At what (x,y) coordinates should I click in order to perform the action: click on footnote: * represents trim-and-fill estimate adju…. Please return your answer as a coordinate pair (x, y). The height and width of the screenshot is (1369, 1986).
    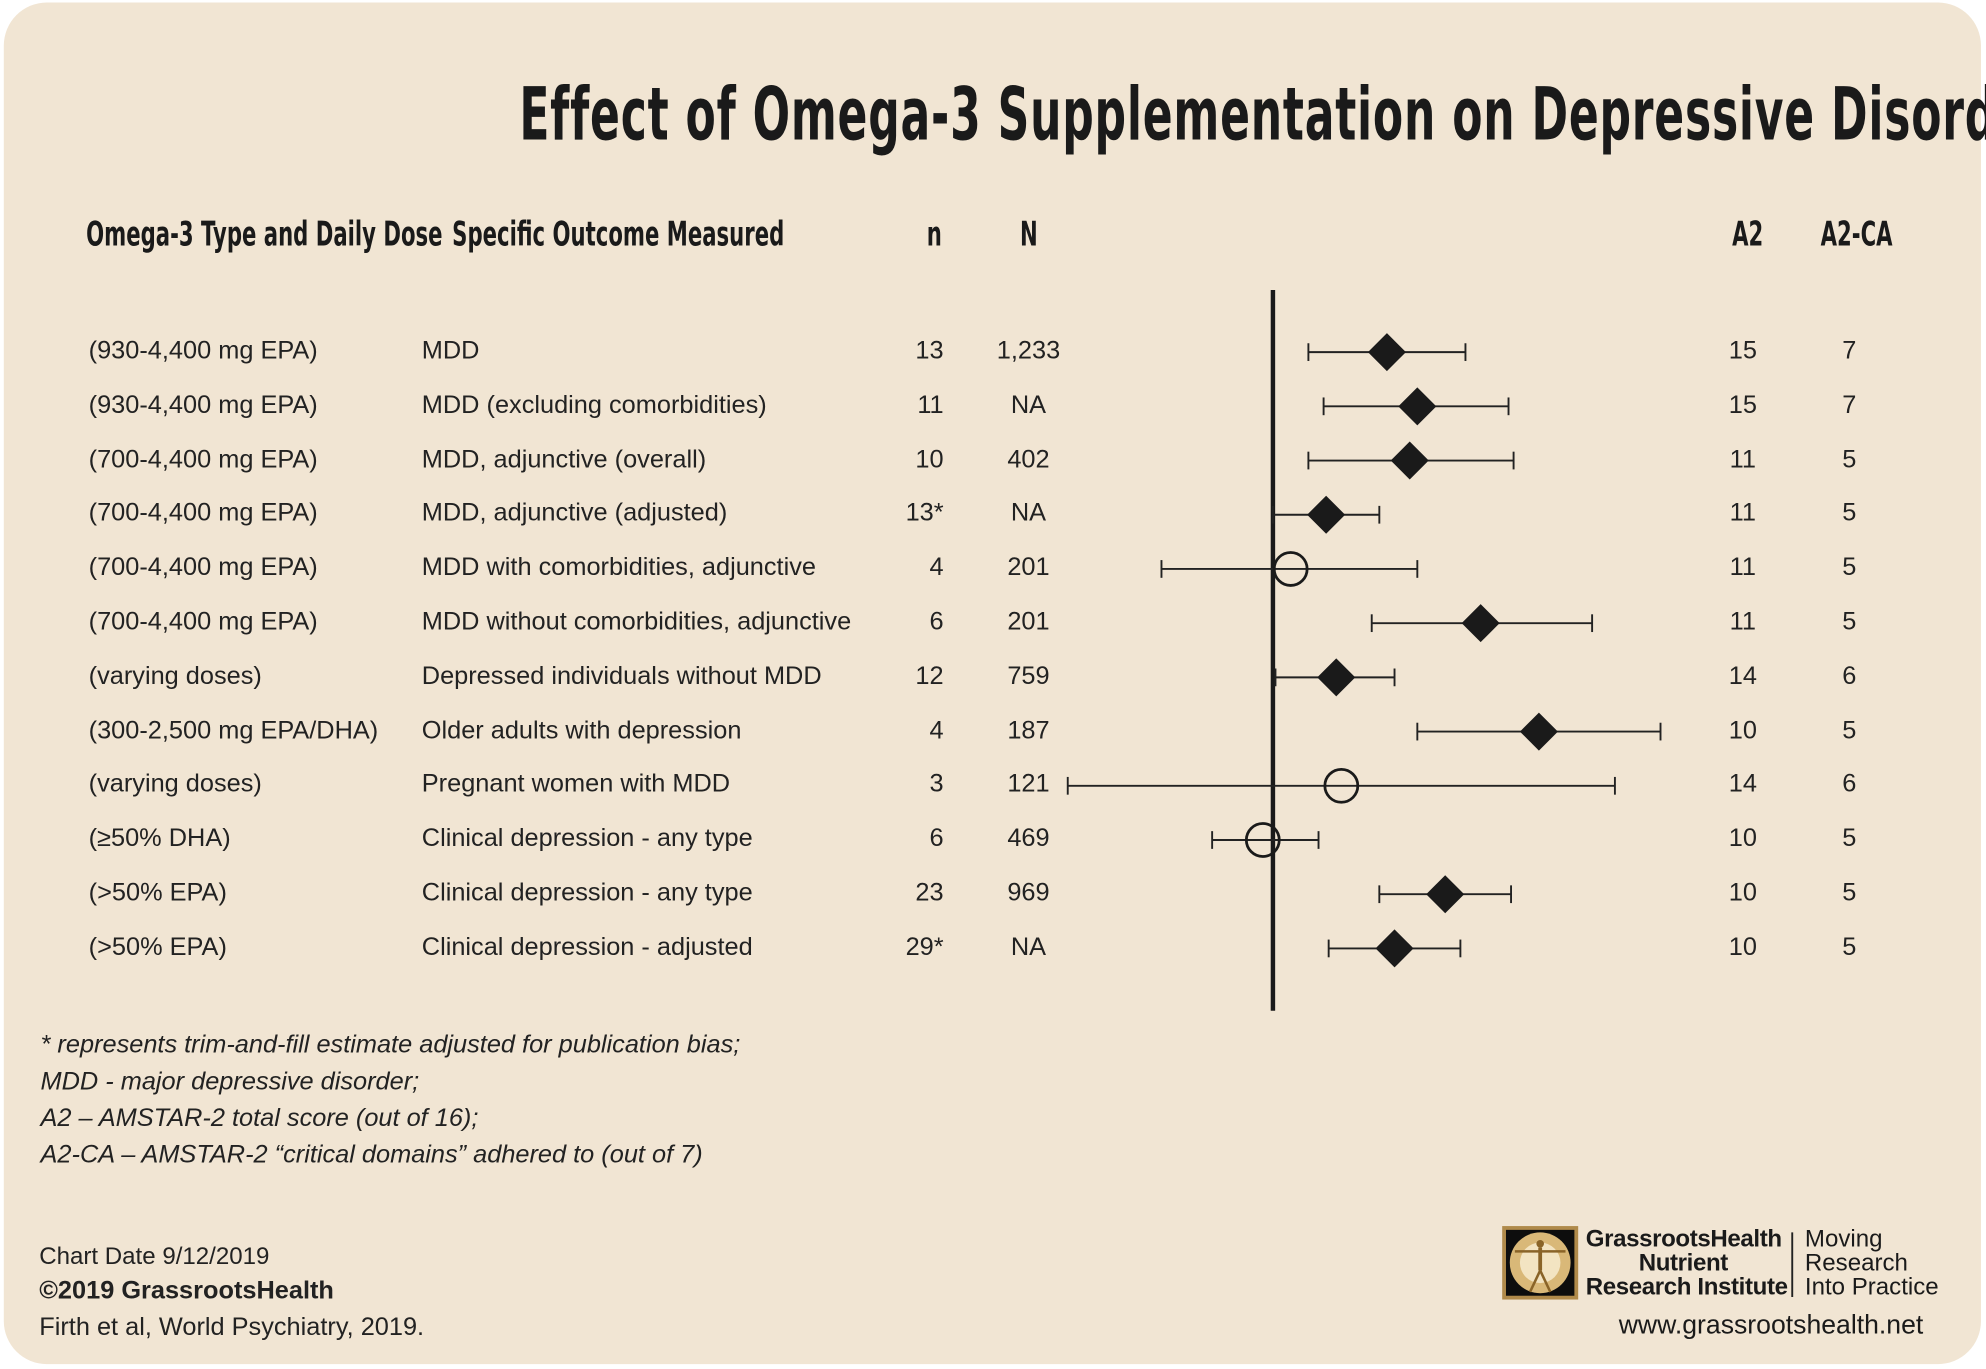
    Looking at the image, I should click on (390, 1045).